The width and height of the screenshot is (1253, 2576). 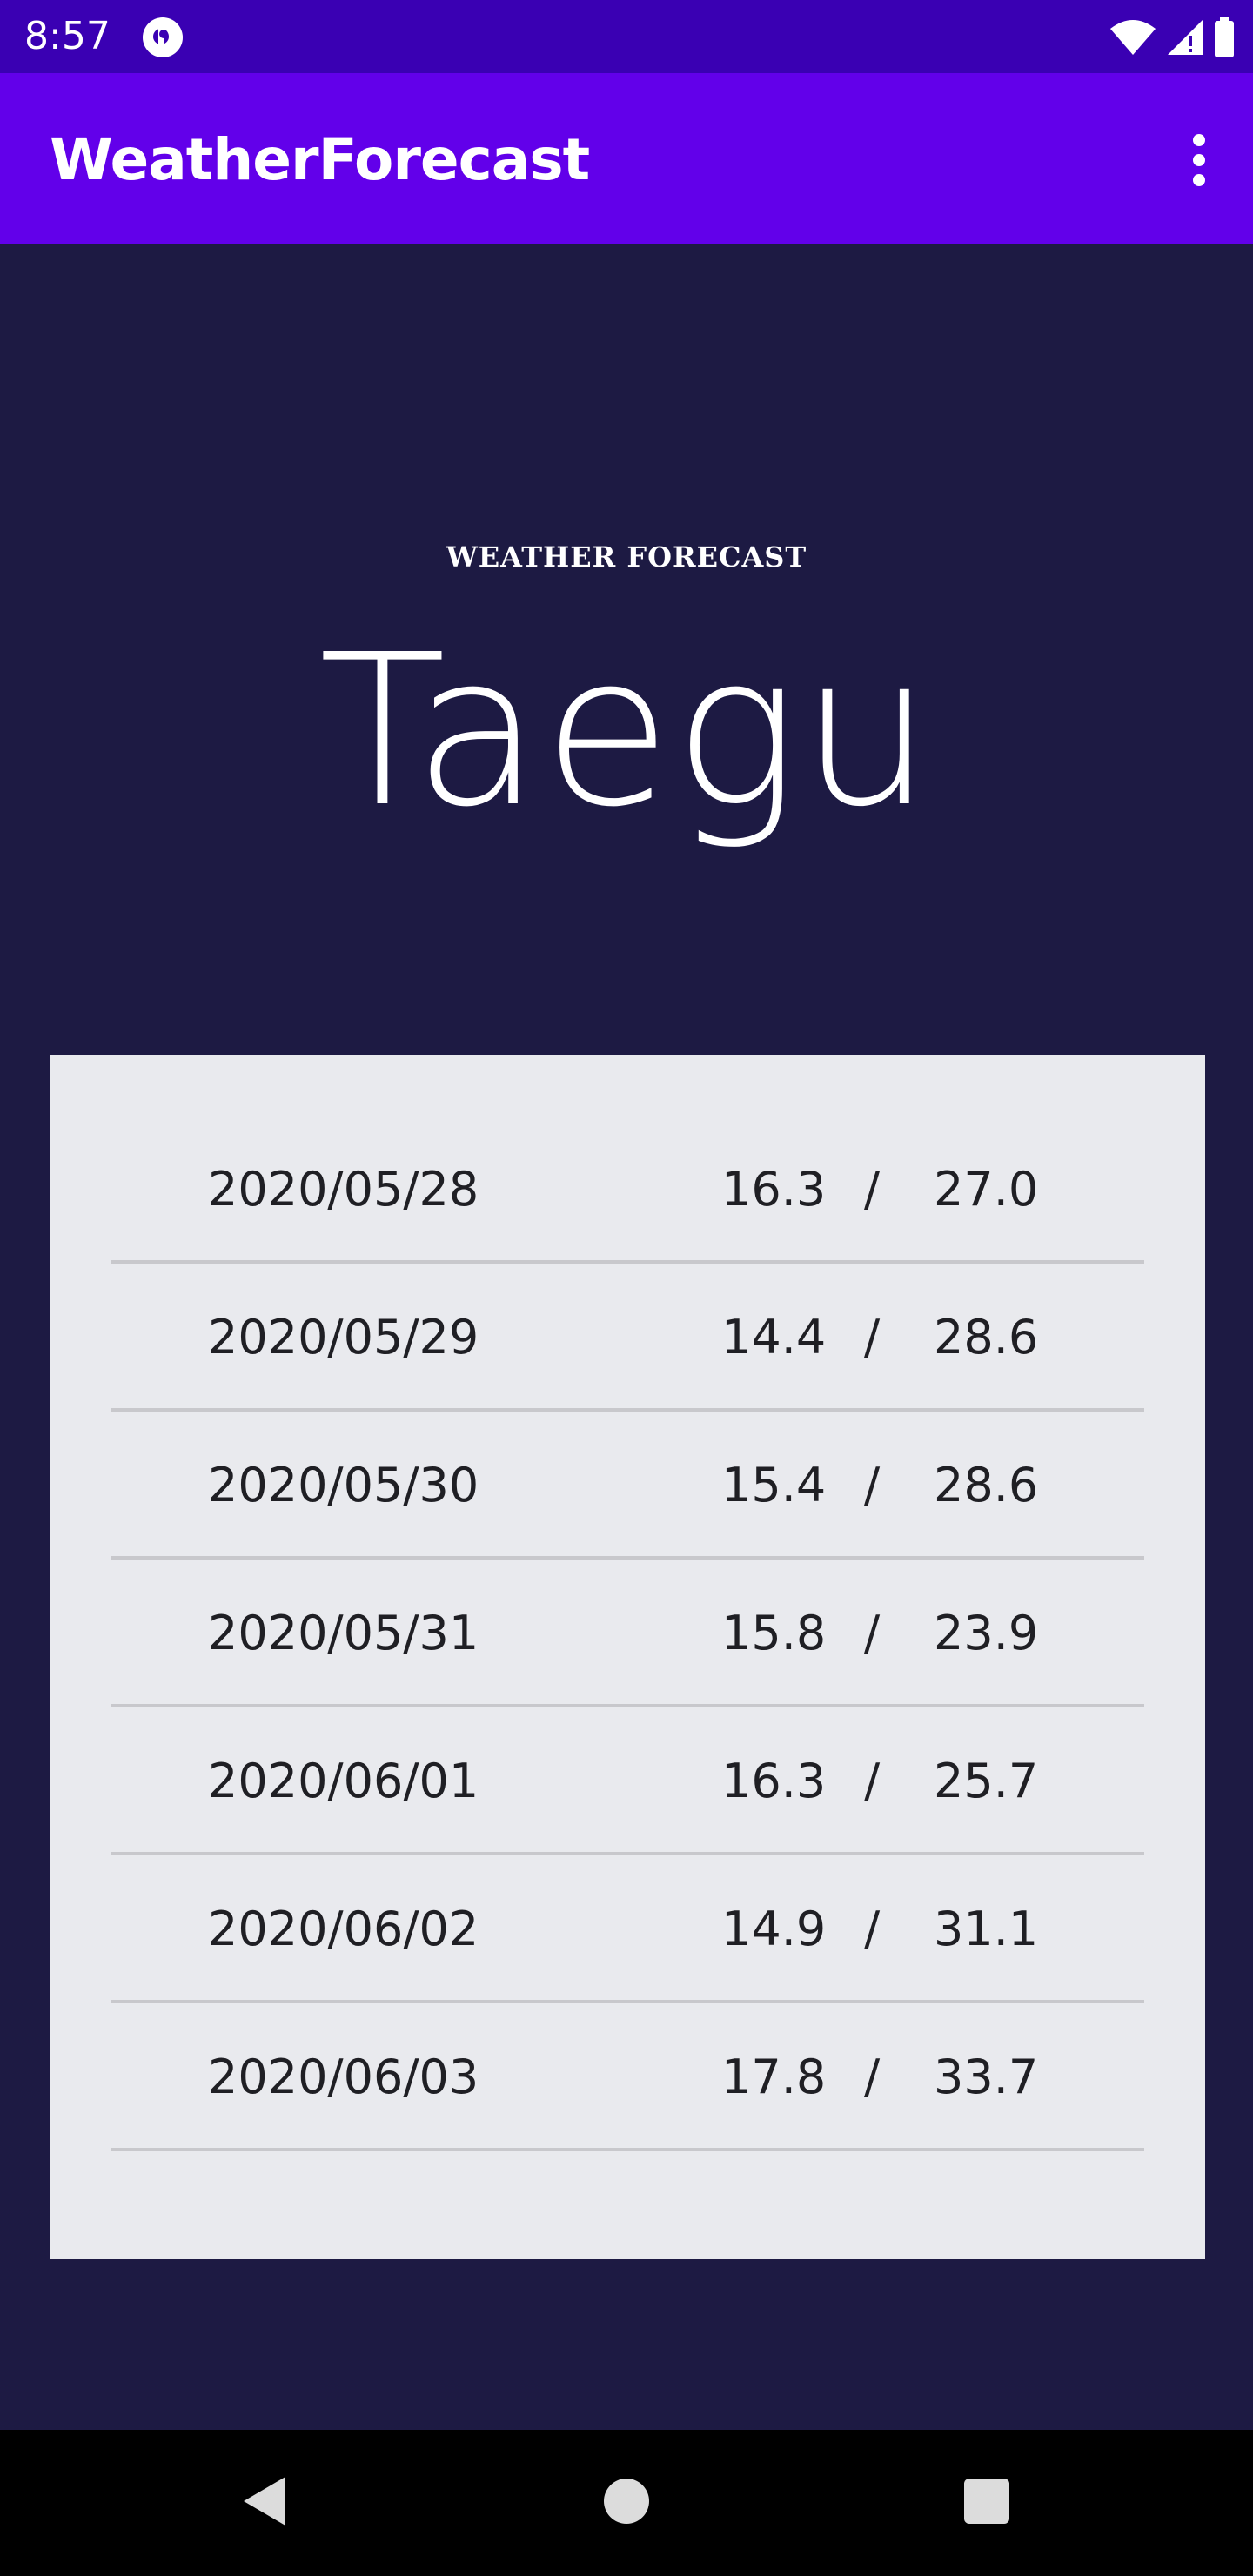 I want to click on forecast-max-temp: 27.0, so click(x=986, y=1189).